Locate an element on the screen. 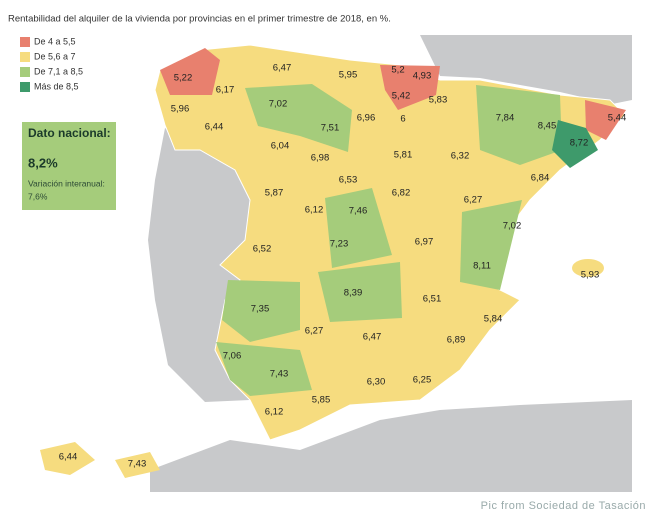 Image resolution: width=650 pixels, height=516 pixels. province-value: 5,22 is located at coordinates (183, 78).